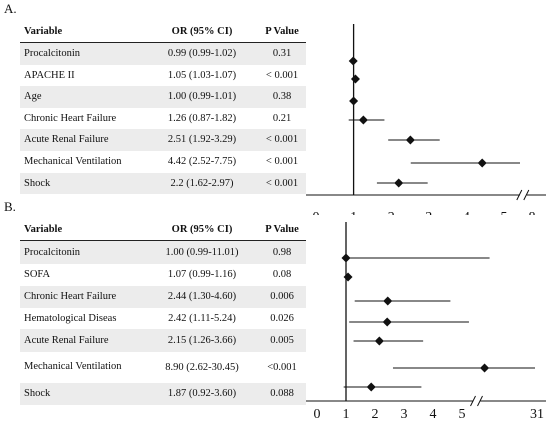  I want to click on row-variable: SOFA, so click(83, 274).